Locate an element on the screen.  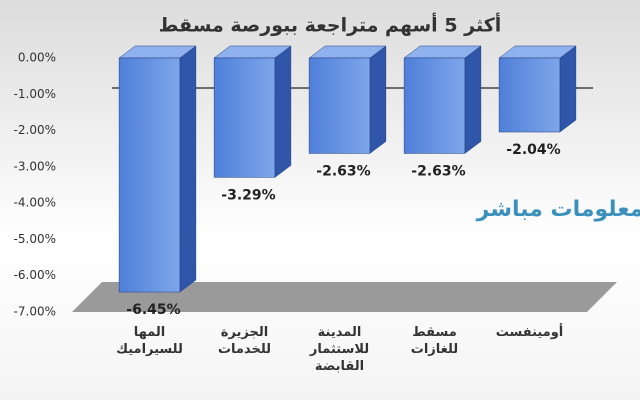
x-tick-label: المدينة للاستثمار القابضة is located at coordinates (339, 349).